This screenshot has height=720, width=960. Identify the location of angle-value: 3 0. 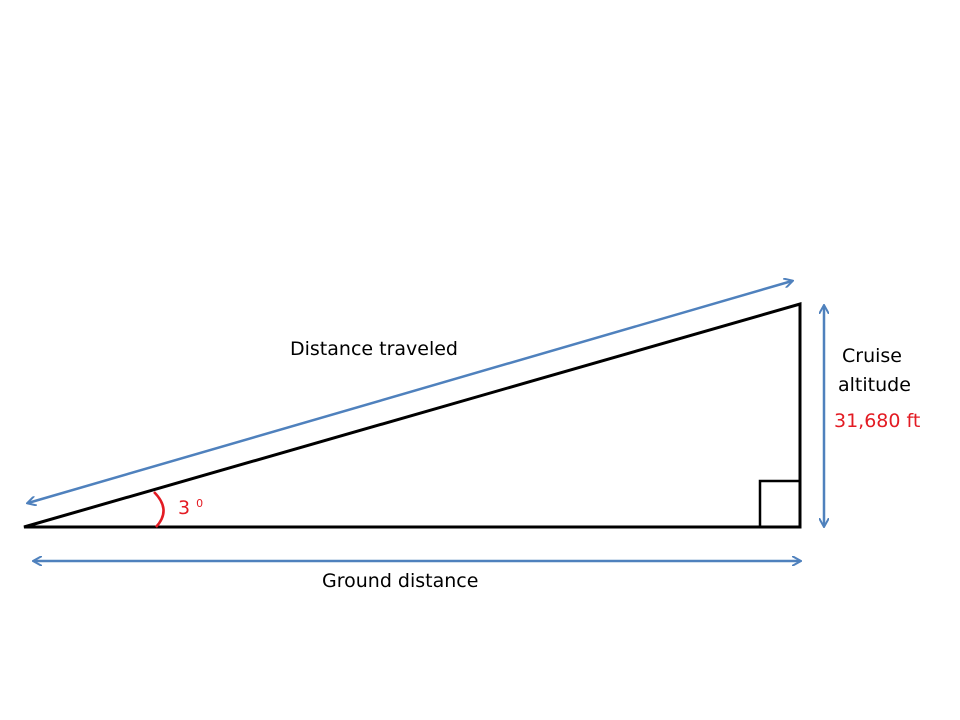
(190, 508).